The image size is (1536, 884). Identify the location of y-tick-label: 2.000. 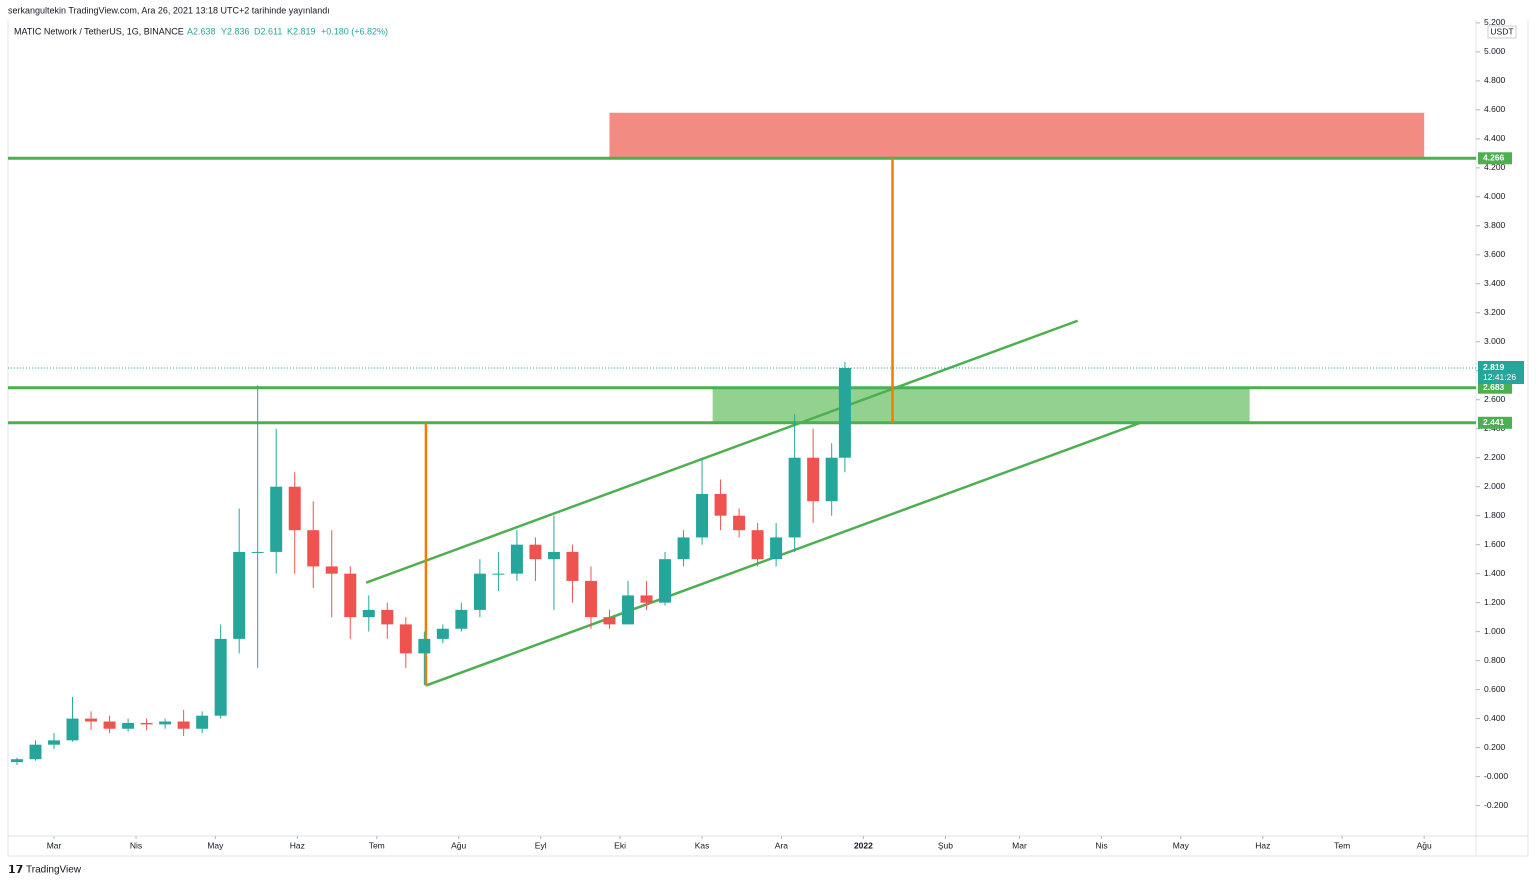
(1495, 486).